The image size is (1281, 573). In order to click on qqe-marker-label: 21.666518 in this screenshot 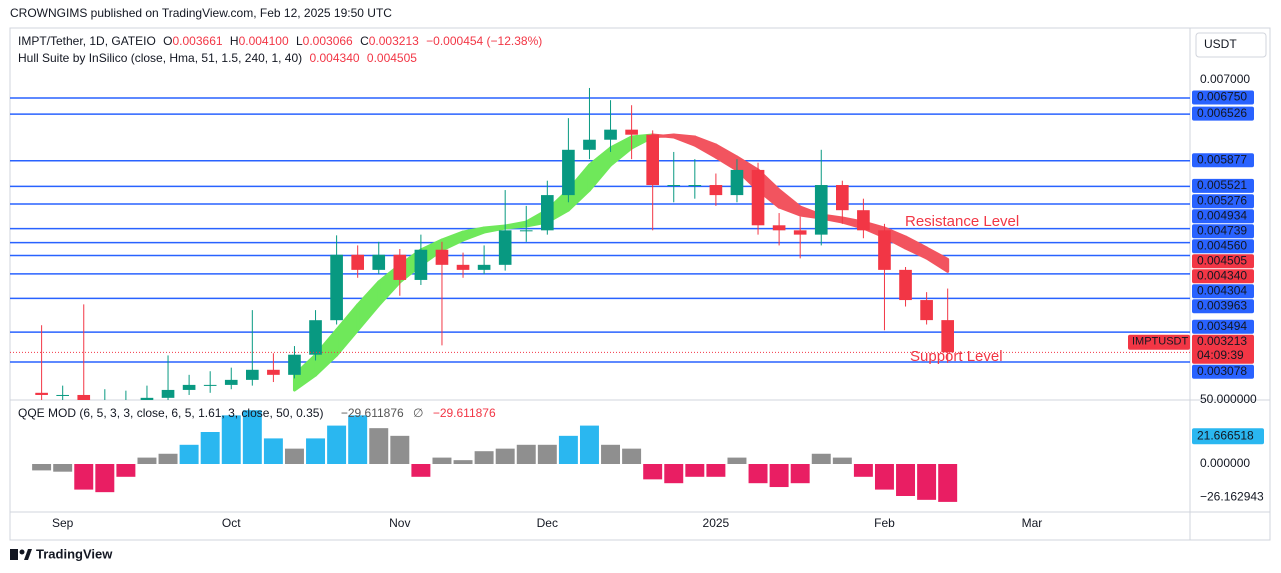, I will do `click(1225, 435)`.